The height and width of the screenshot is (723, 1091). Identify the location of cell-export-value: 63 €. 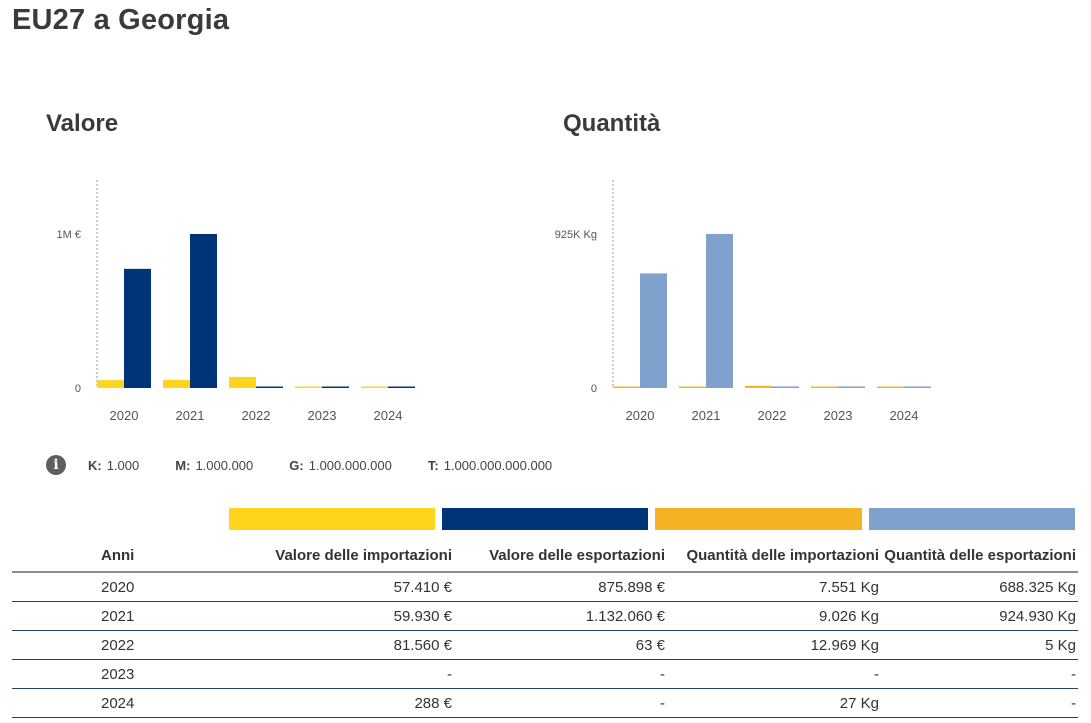
(560, 645).